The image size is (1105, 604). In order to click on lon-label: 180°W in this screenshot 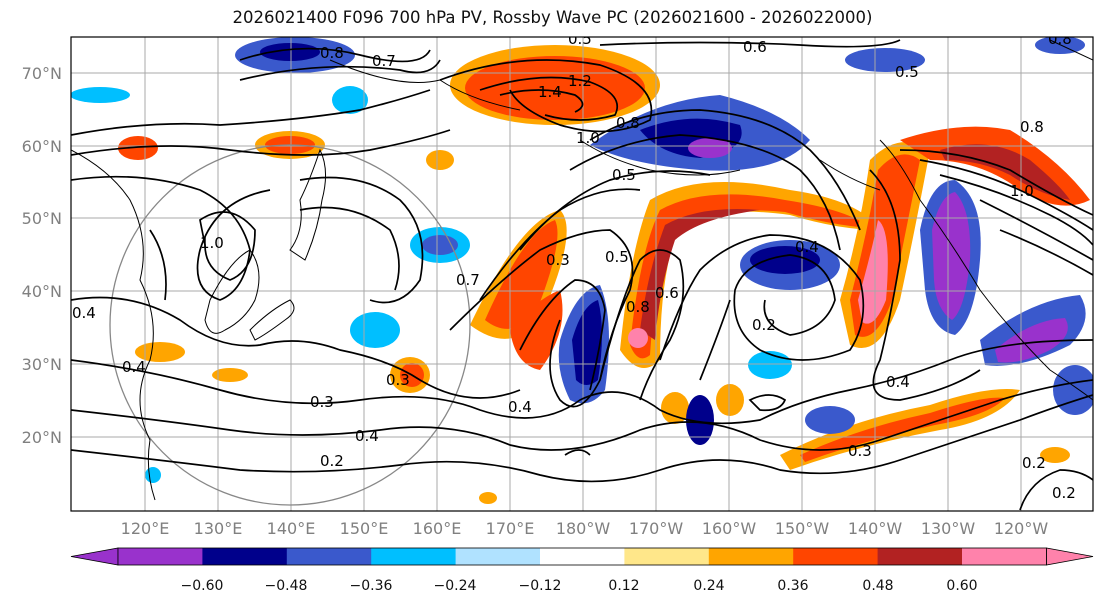, I will do `click(583, 528)`.